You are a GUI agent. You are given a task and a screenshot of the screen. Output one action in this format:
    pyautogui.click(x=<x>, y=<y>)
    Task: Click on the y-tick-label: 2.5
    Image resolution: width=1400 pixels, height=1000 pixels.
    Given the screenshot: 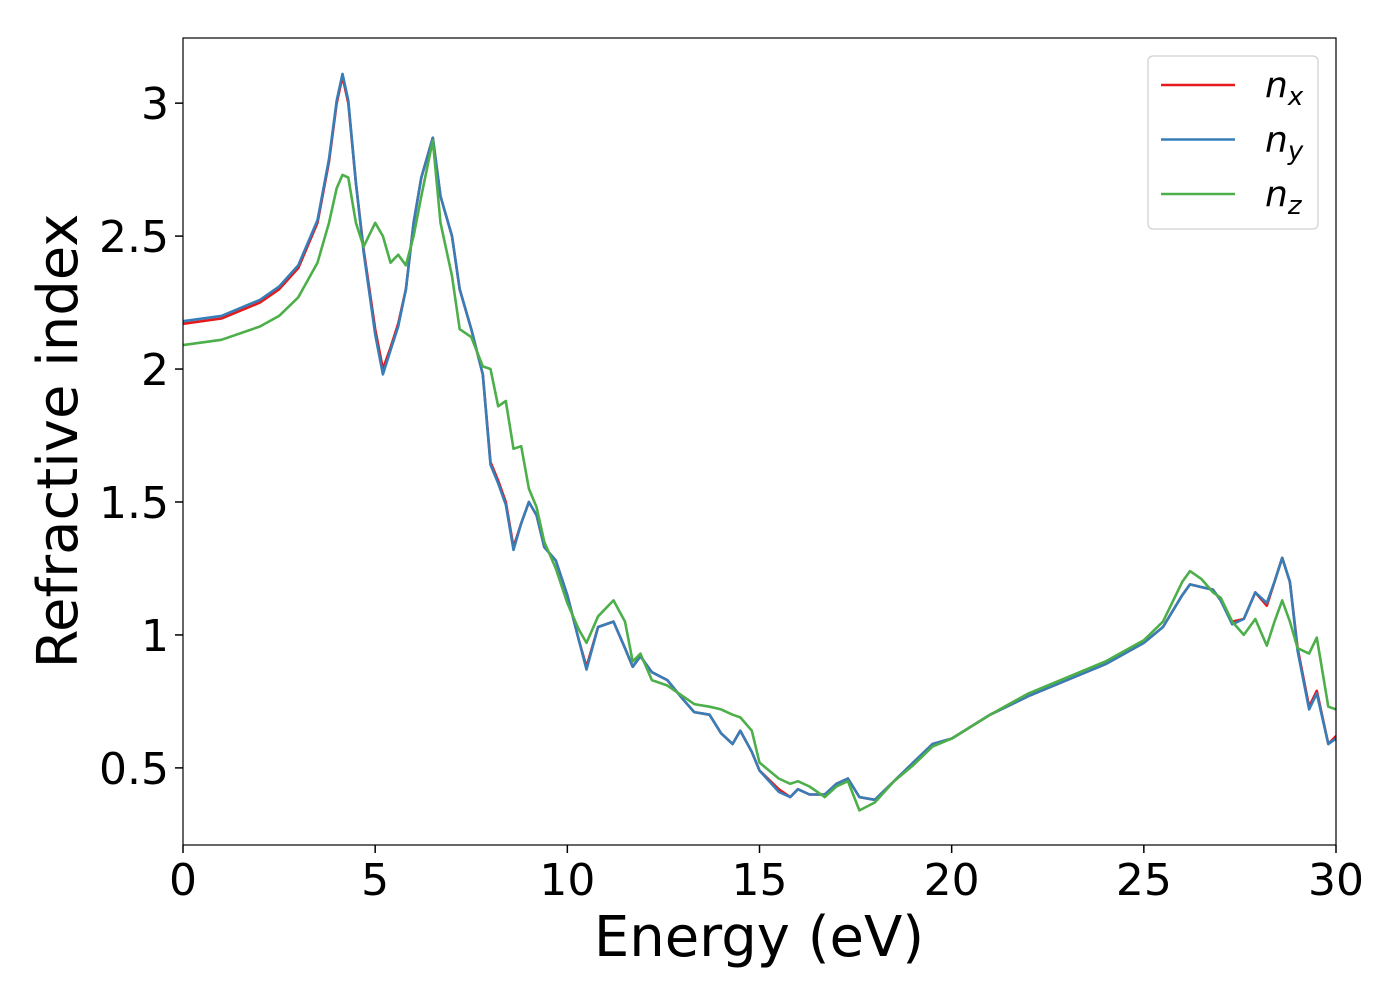 What is the action you would take?
    pyautogui.click(x=134, y=237)
    